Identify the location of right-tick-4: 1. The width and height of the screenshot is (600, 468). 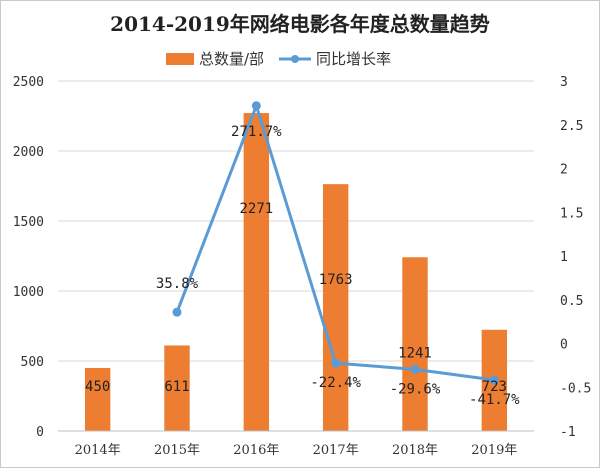
(564, 257).